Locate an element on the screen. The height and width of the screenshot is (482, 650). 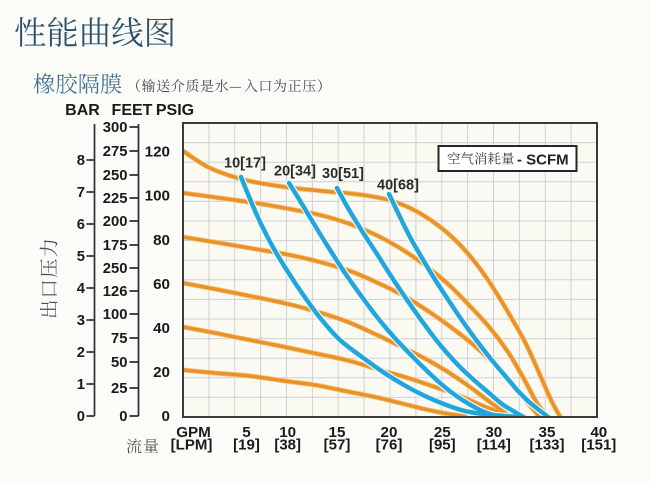
svg-text: [151] is located at coordinates (598, 445).